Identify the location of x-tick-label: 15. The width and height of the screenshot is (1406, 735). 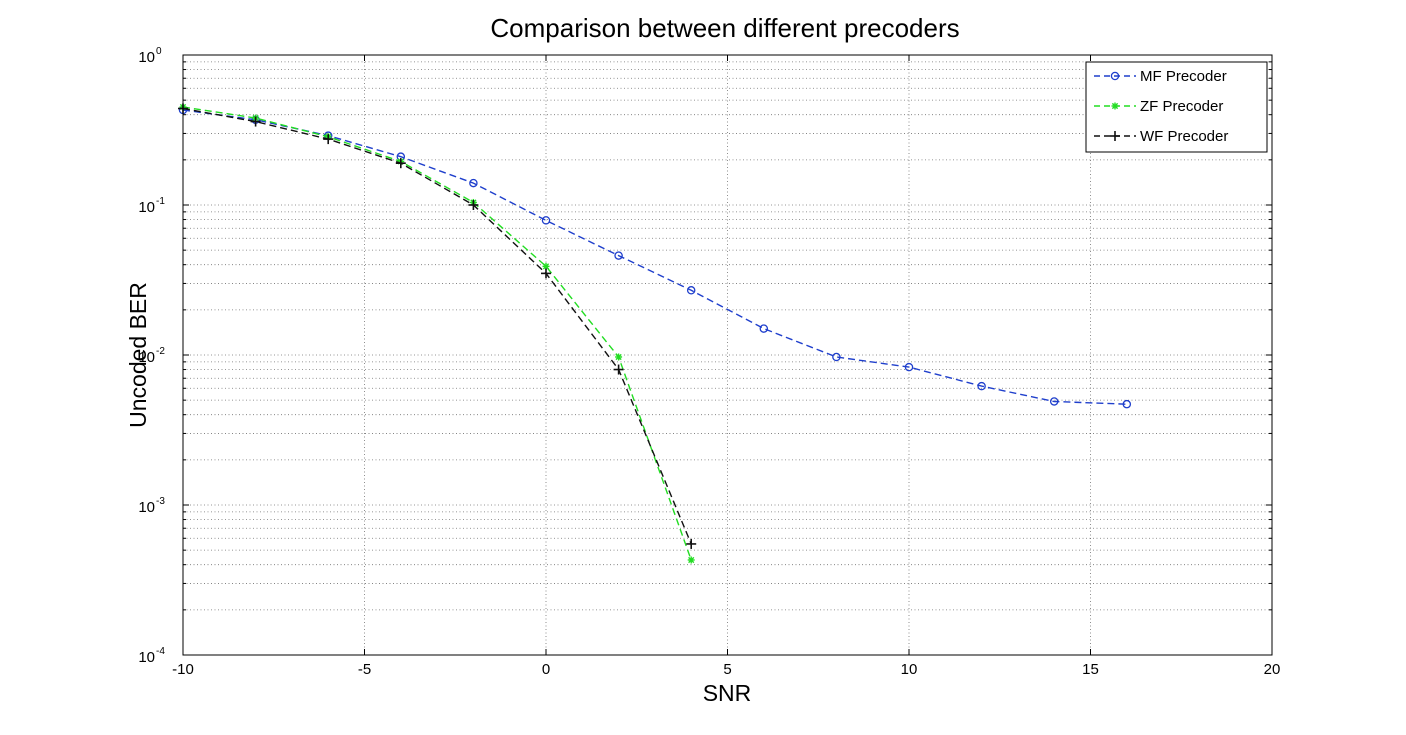
(1090, 669).